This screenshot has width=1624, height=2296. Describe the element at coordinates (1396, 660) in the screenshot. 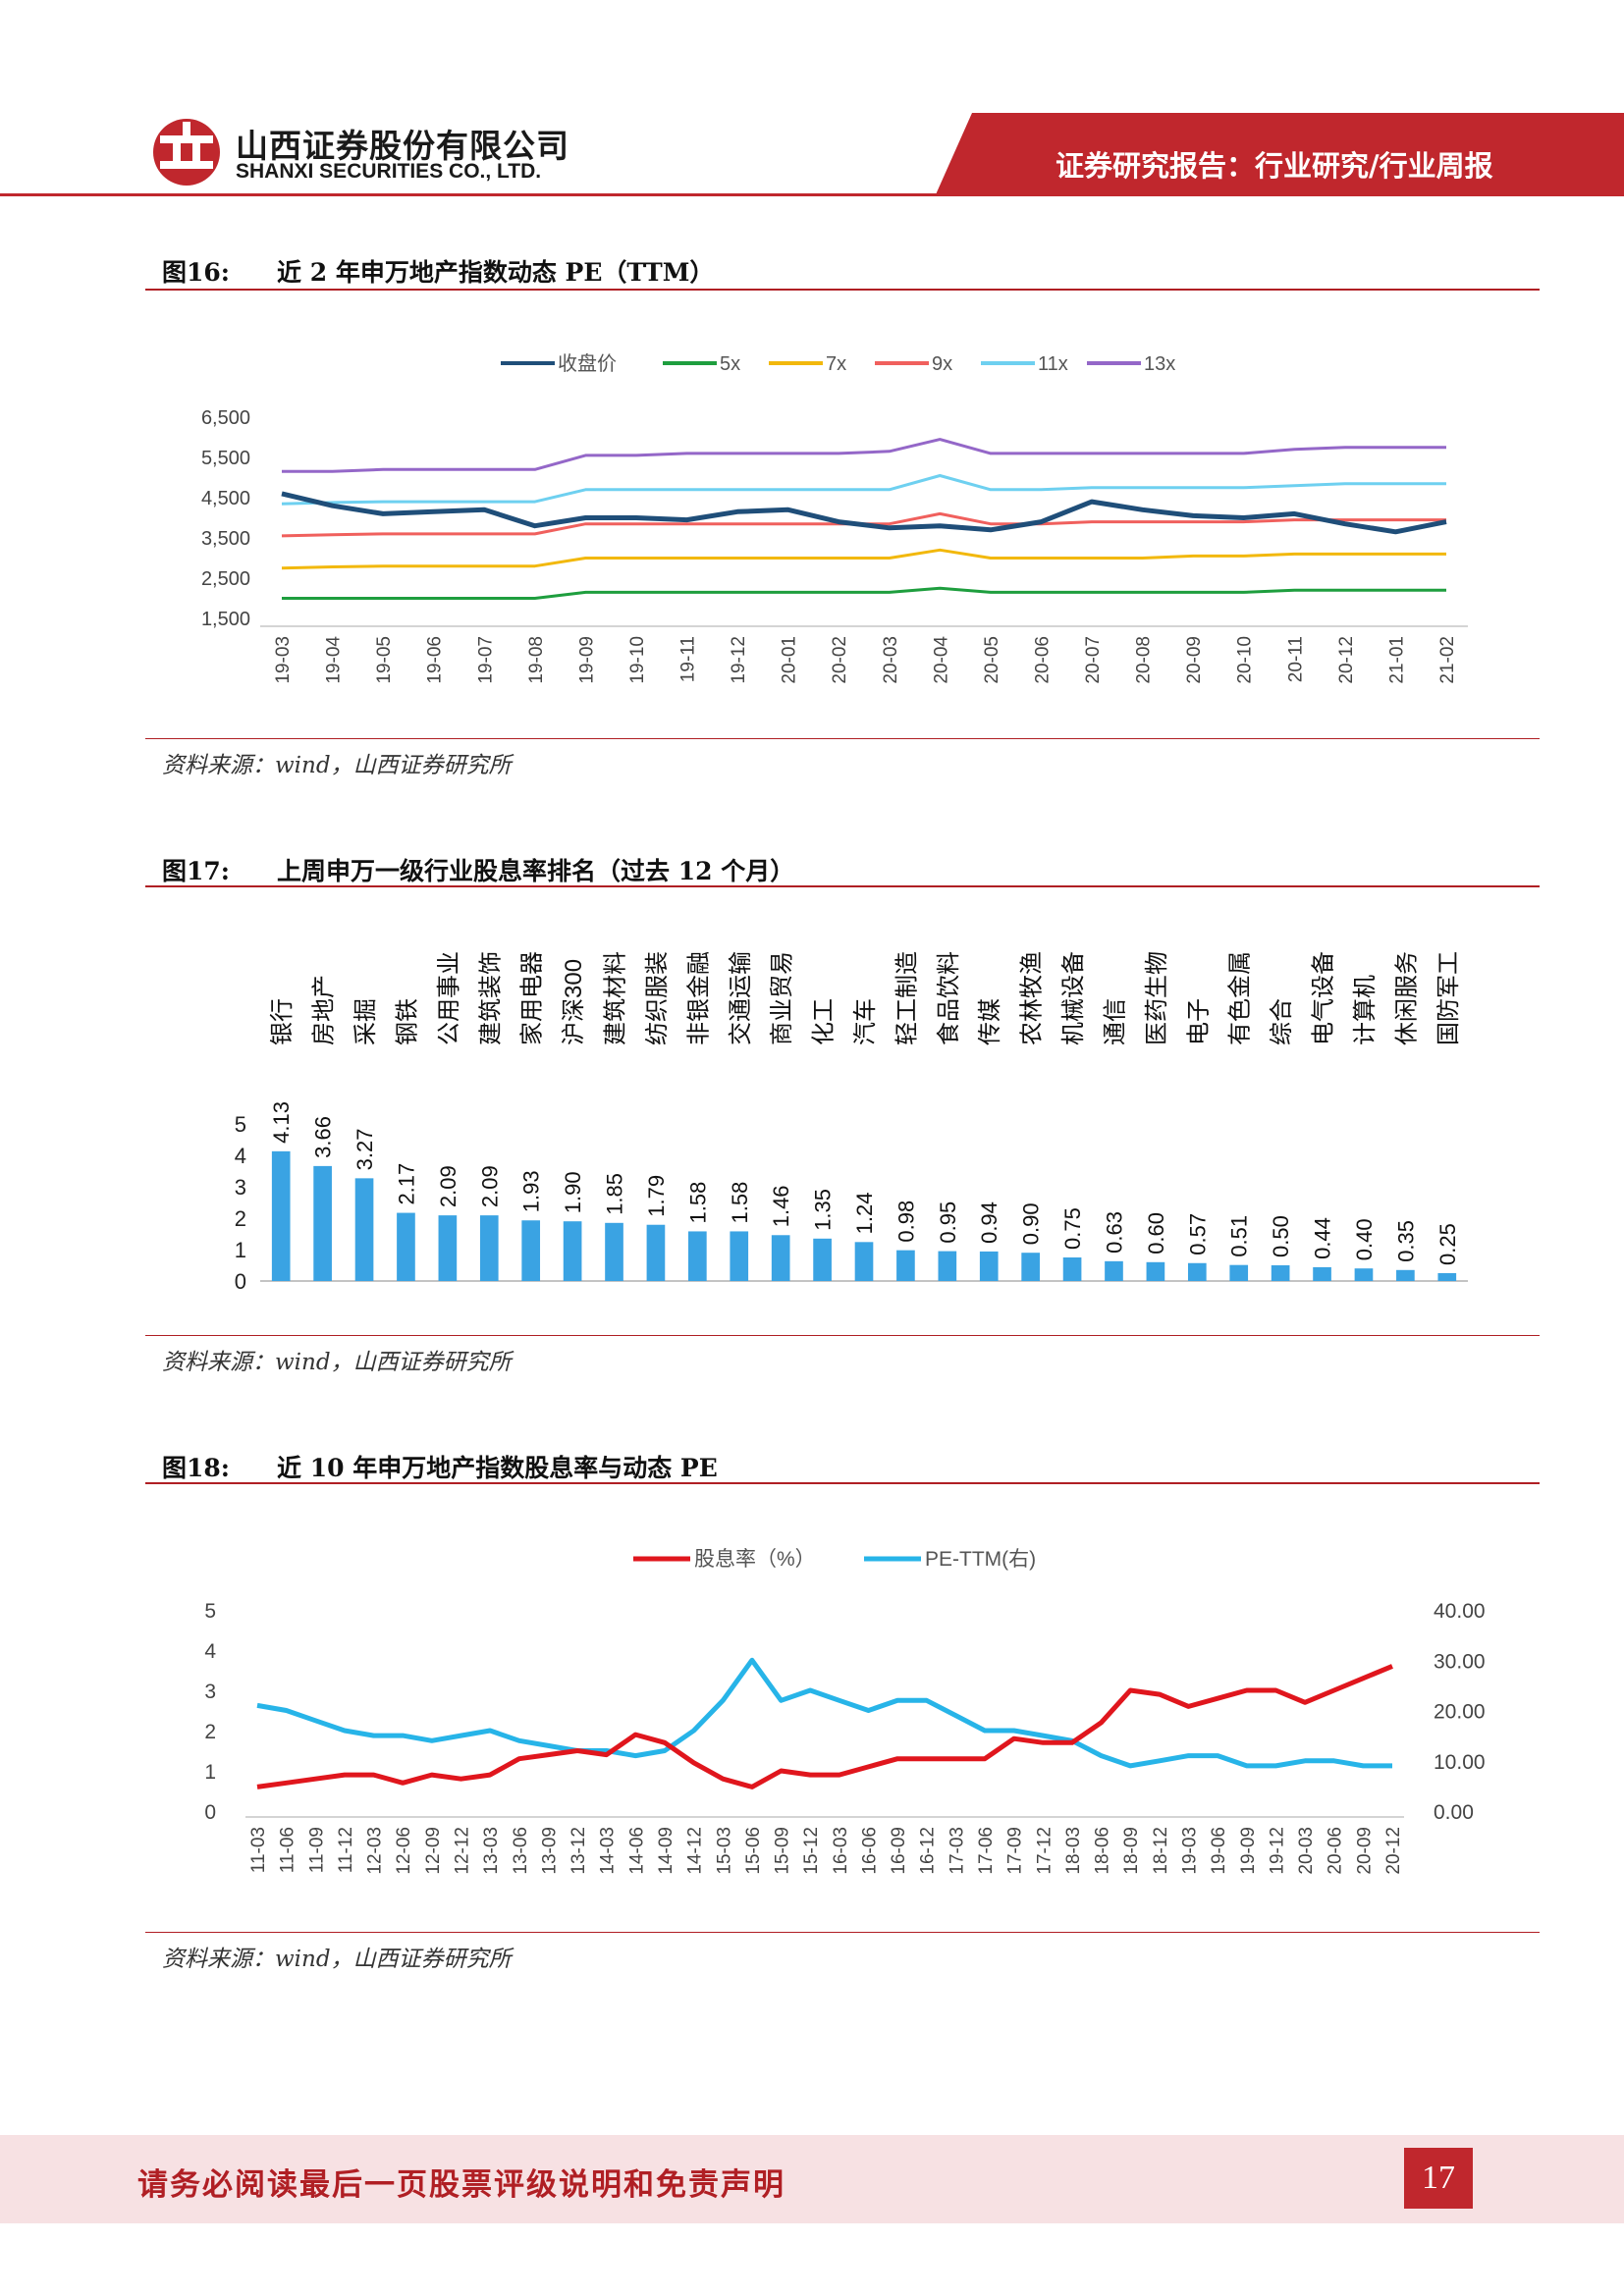

I see `x-tick-label: 21-01` at that location.